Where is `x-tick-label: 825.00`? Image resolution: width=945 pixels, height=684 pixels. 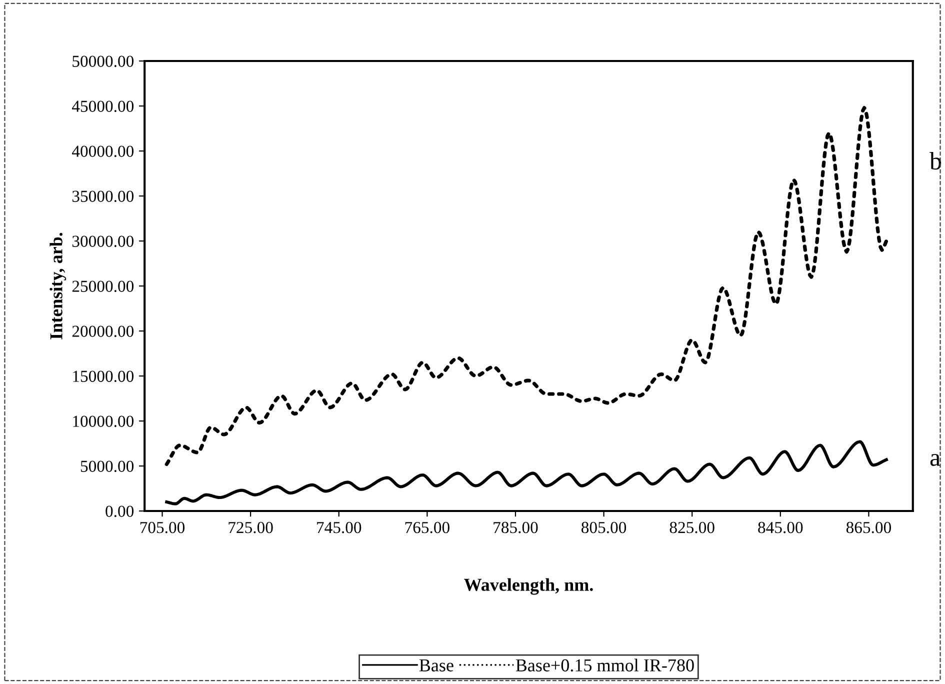
x-tick-label: 825.00 is located at coordinates (692, 528).